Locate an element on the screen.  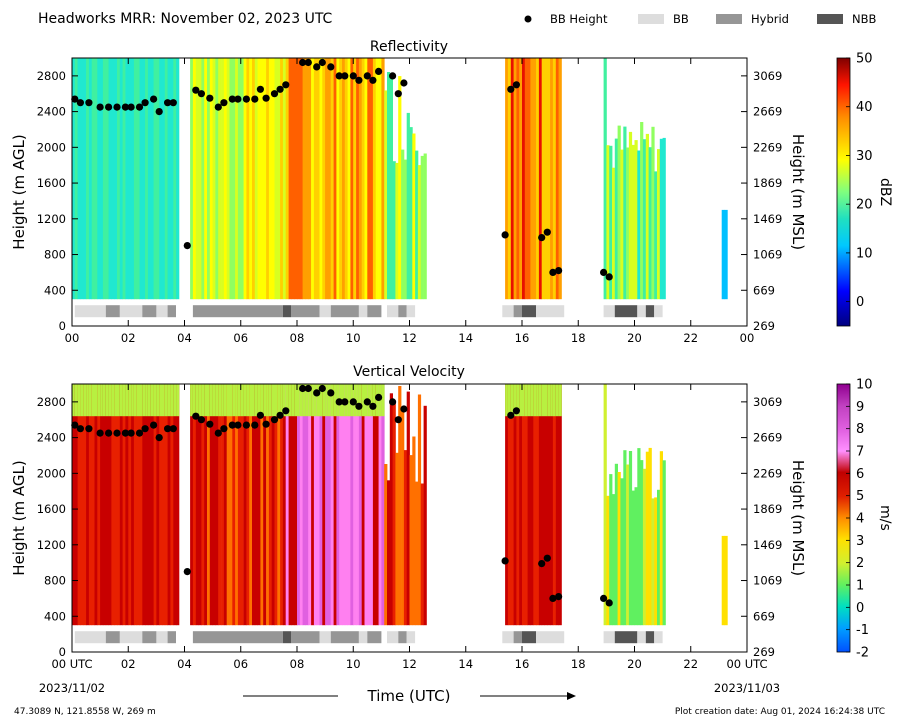
legend-nbb-label: NBB is located at coordinates (864, 19).